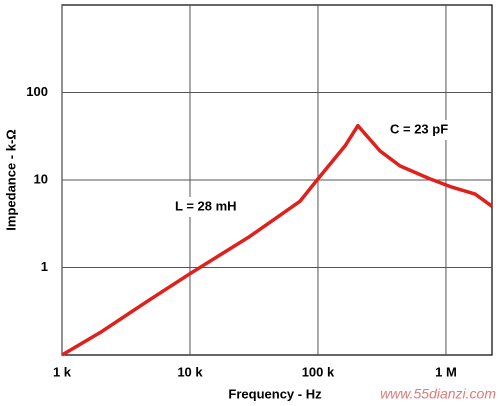 This screenshot has height=406, width=500. What do you see at coordinates (206, 205) in the screenshot?
I see `annotation: L = 28 mH` at bounding box center [206, 205].